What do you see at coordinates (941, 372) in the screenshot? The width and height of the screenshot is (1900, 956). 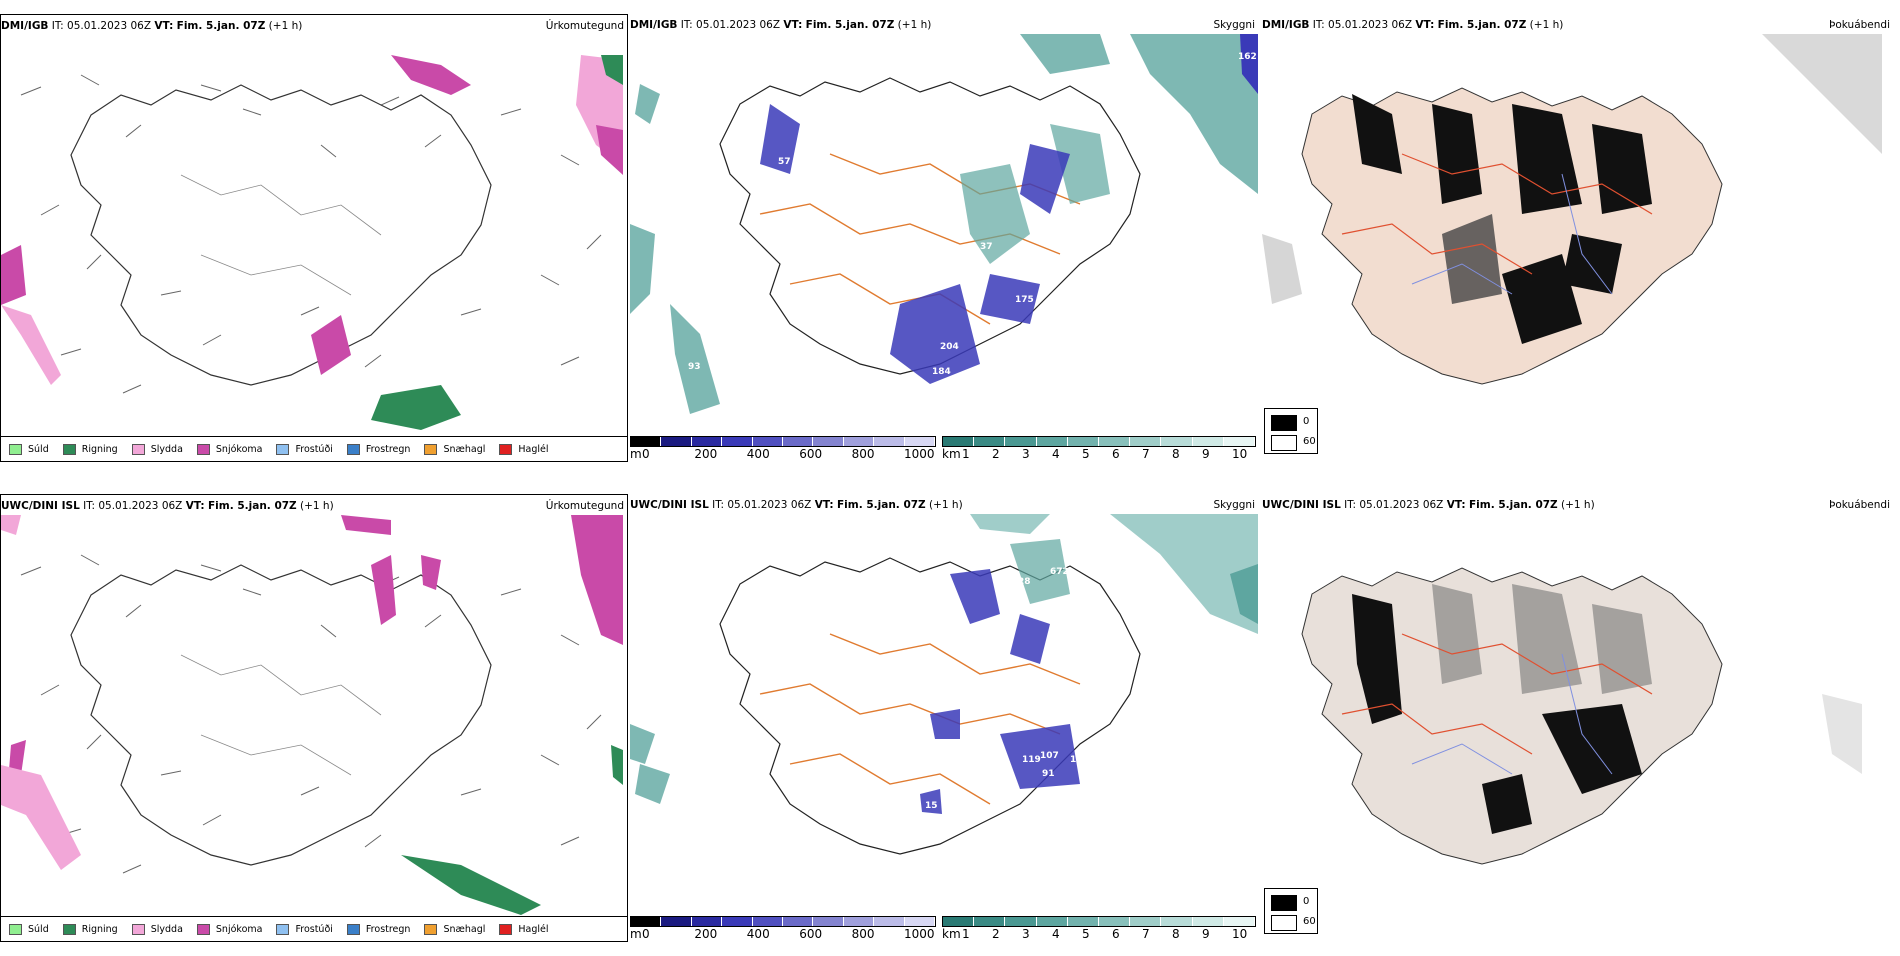 I see `vis-label: 184` at bounding box center [941, 372].